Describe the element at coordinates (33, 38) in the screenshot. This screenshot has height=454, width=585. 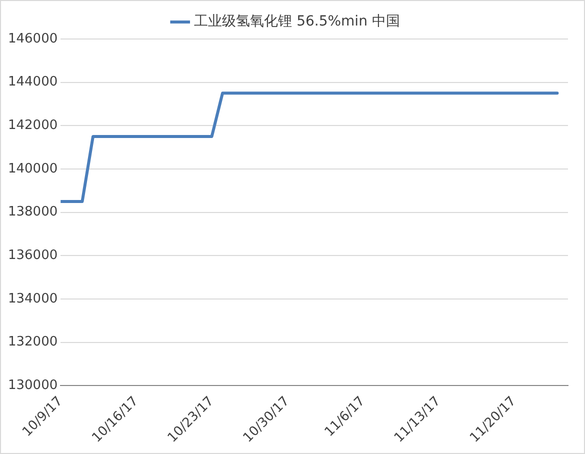
I see `y-tick-label: 146000` at that location.